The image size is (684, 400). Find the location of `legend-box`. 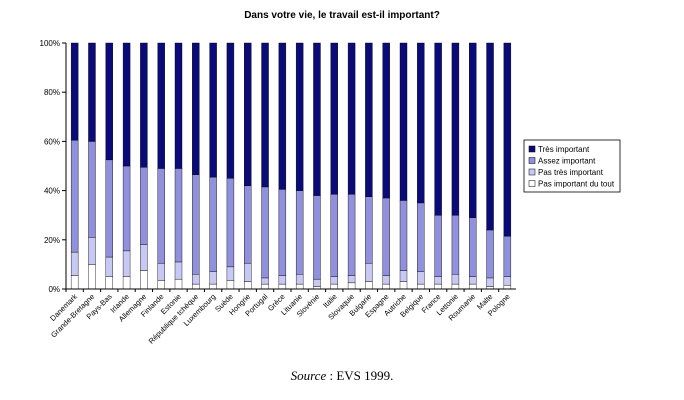

legend-box is located at coordinates (572, 166).